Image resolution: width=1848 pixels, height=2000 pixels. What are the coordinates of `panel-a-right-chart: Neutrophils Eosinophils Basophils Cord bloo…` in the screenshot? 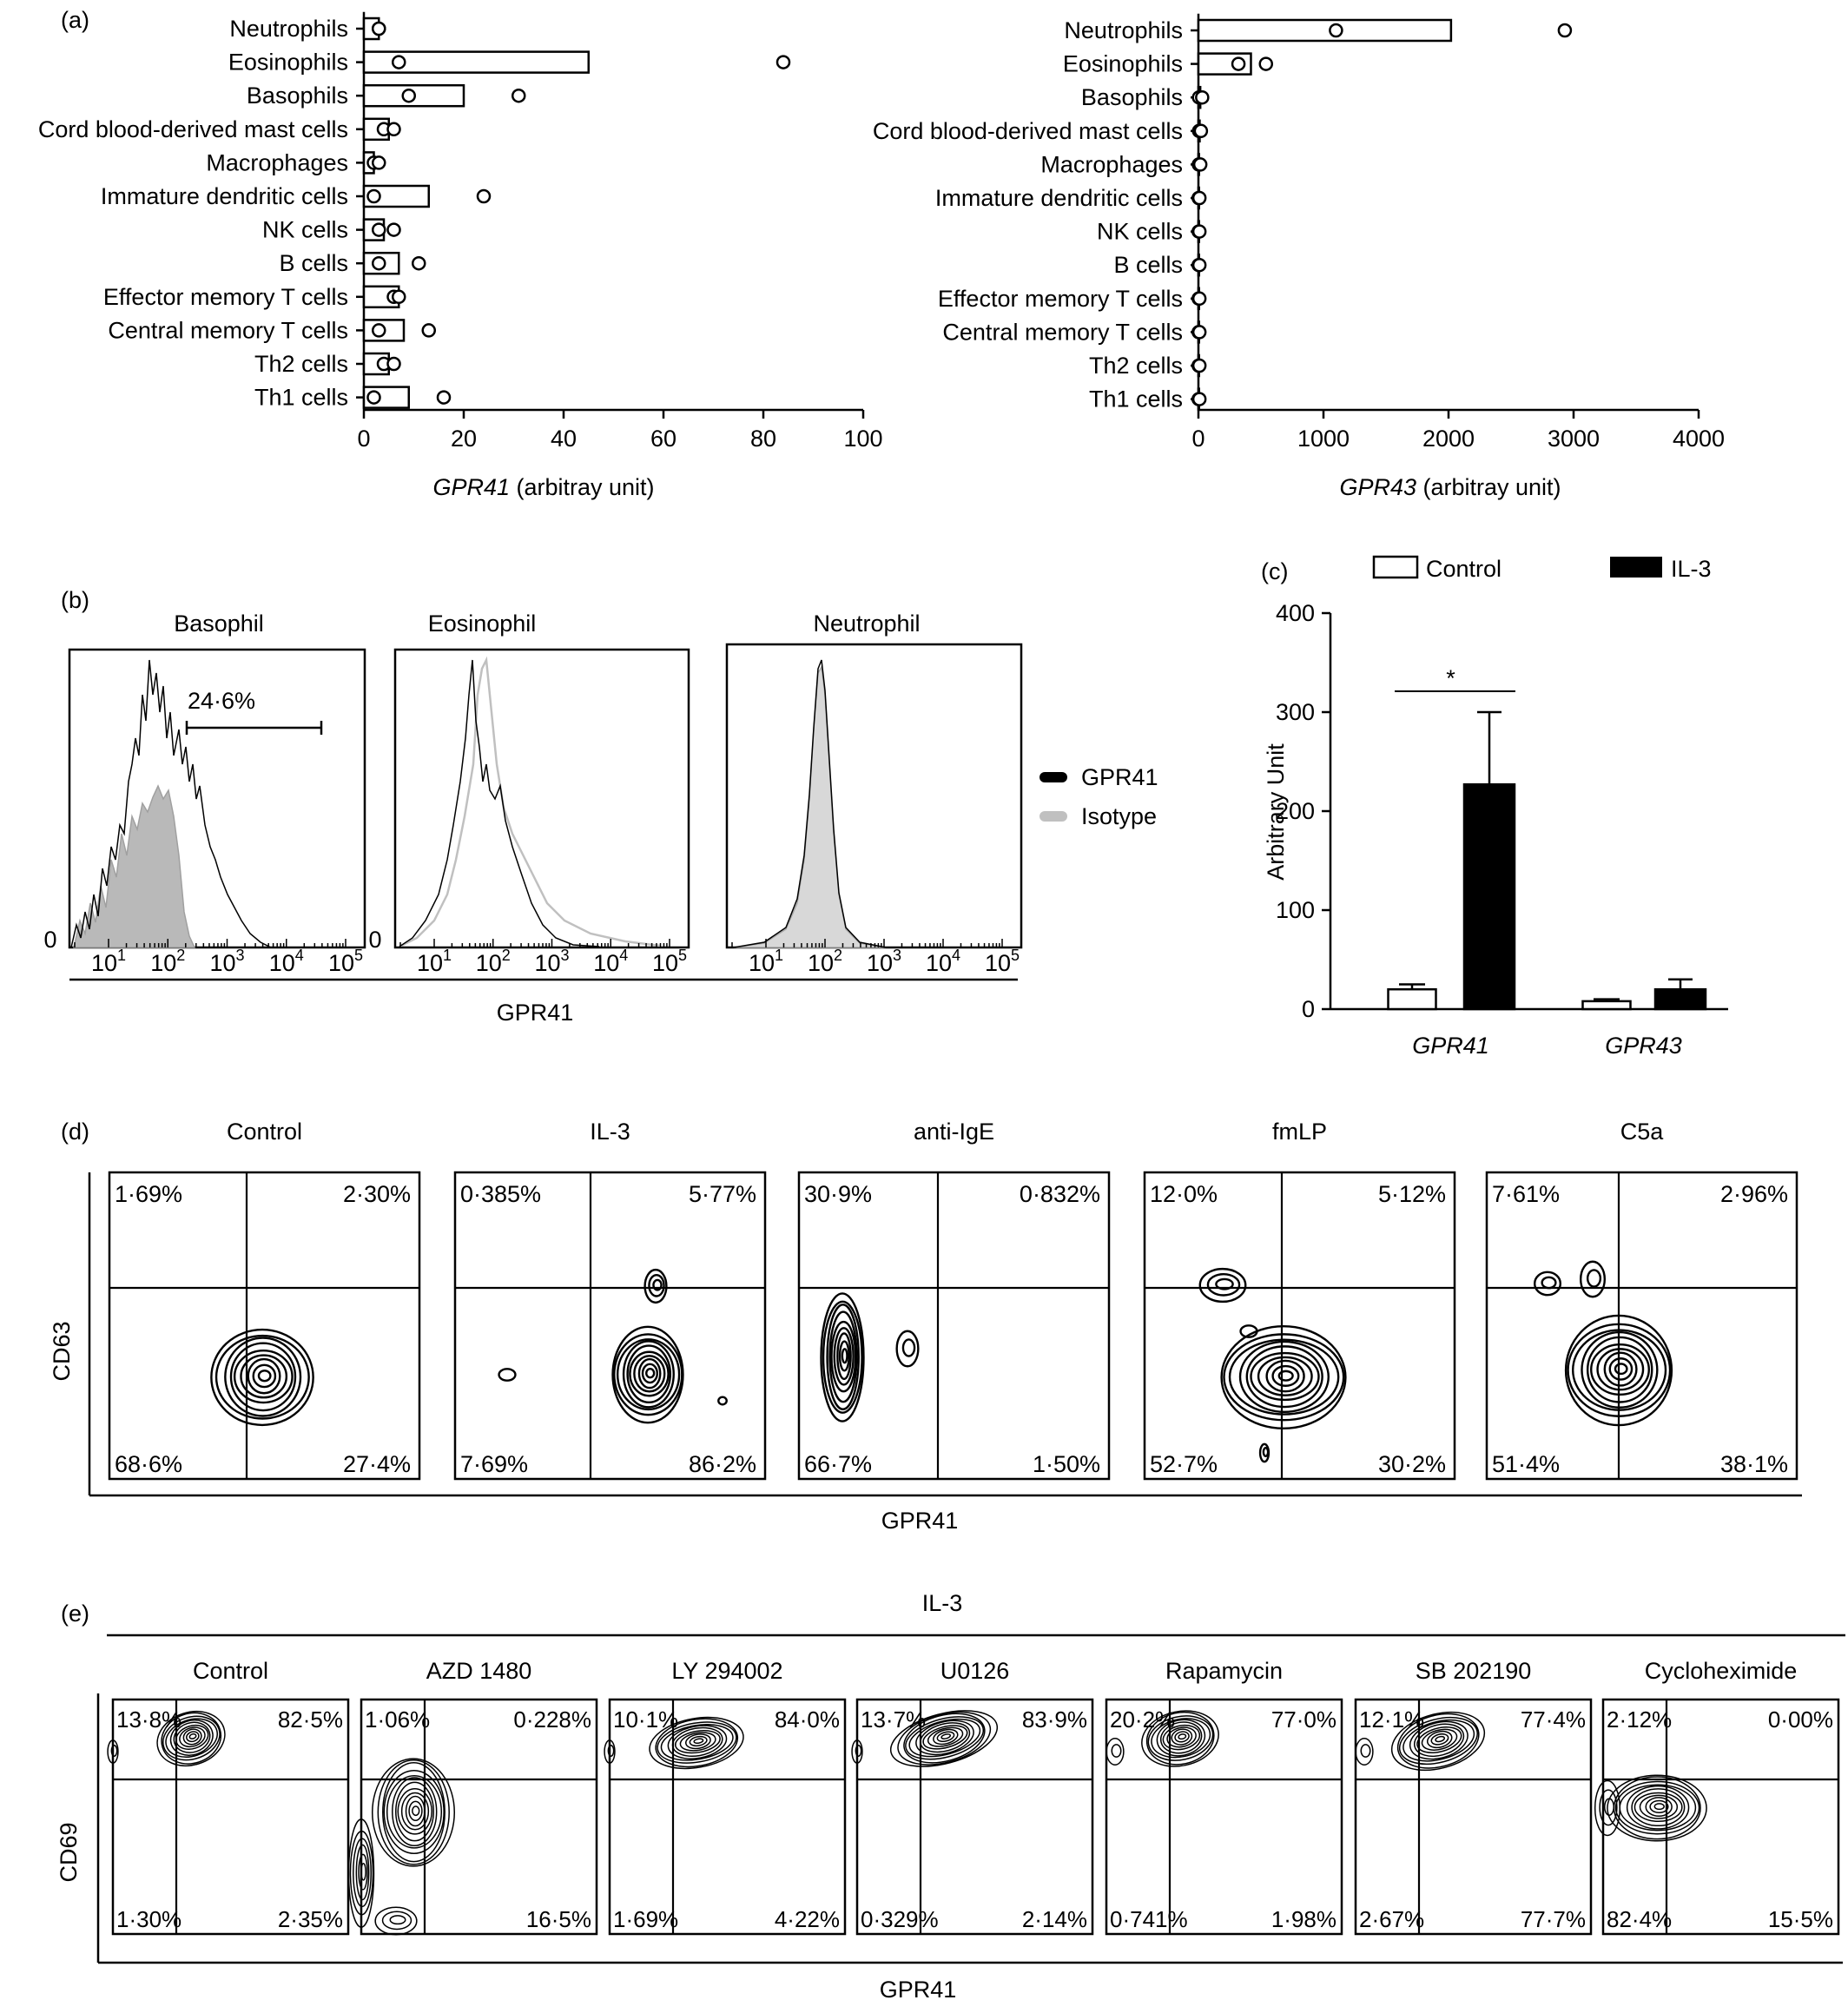 It's located at (1299, 232).